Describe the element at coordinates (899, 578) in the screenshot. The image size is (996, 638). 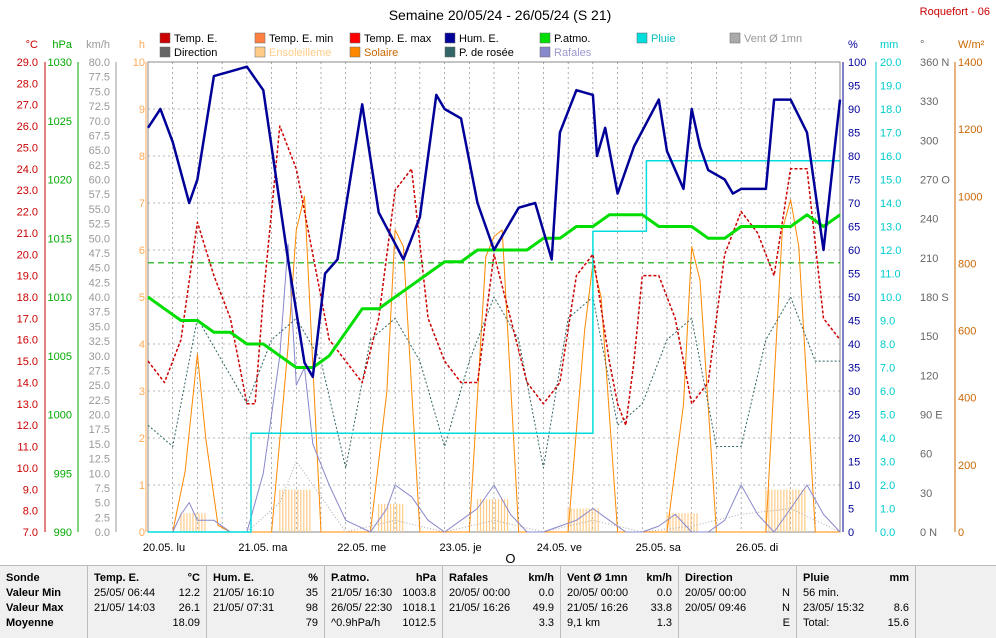
I see `footer-value: mm` at that location.